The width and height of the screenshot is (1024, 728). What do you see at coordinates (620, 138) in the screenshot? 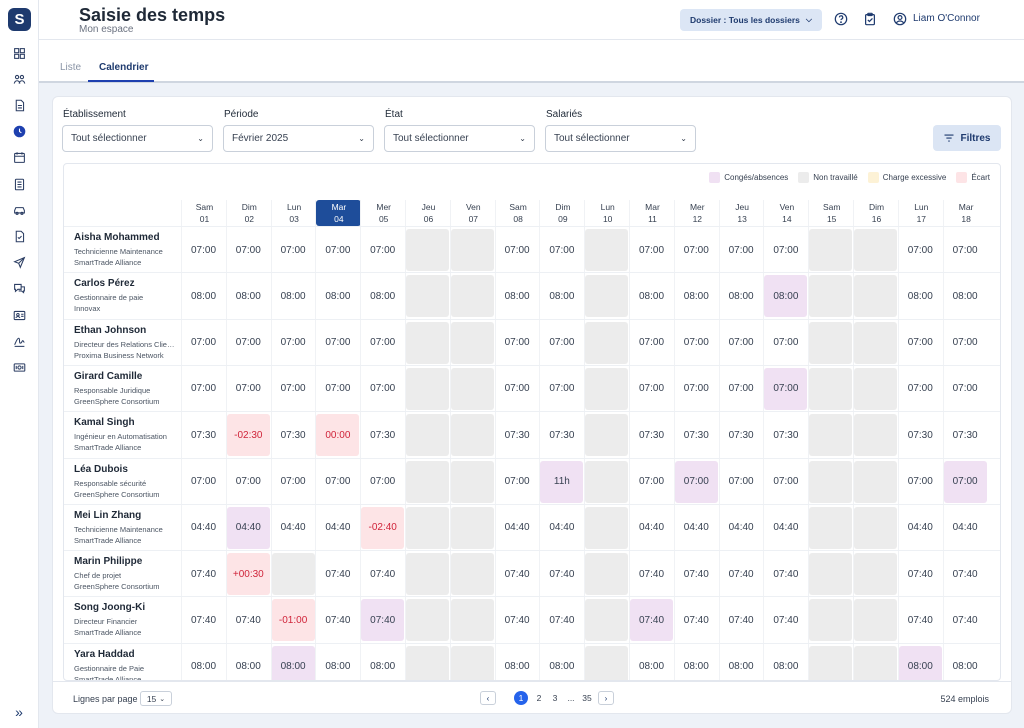
I see `salaries-select: Tout sélectionner ⌄` at bounding box center [620, 138].